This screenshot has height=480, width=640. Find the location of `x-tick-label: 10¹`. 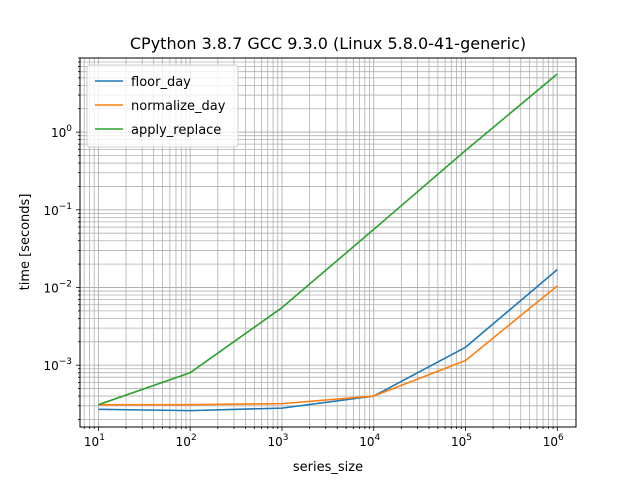

x-tick-label: 10¹ is located at coordinates (94, 441).